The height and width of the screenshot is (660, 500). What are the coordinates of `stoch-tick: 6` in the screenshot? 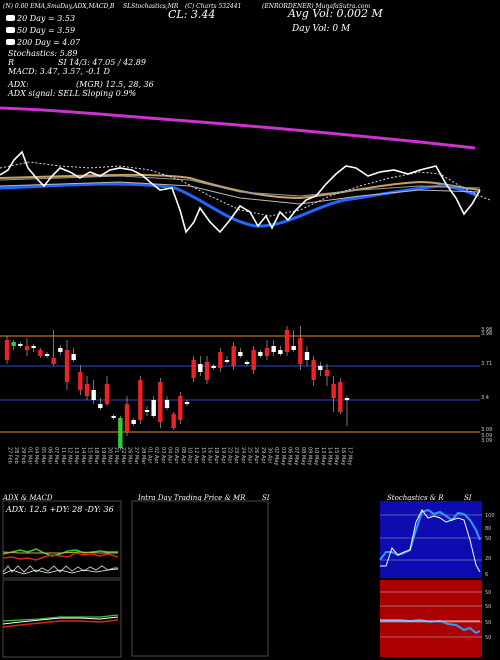 It's located at (486, 575).